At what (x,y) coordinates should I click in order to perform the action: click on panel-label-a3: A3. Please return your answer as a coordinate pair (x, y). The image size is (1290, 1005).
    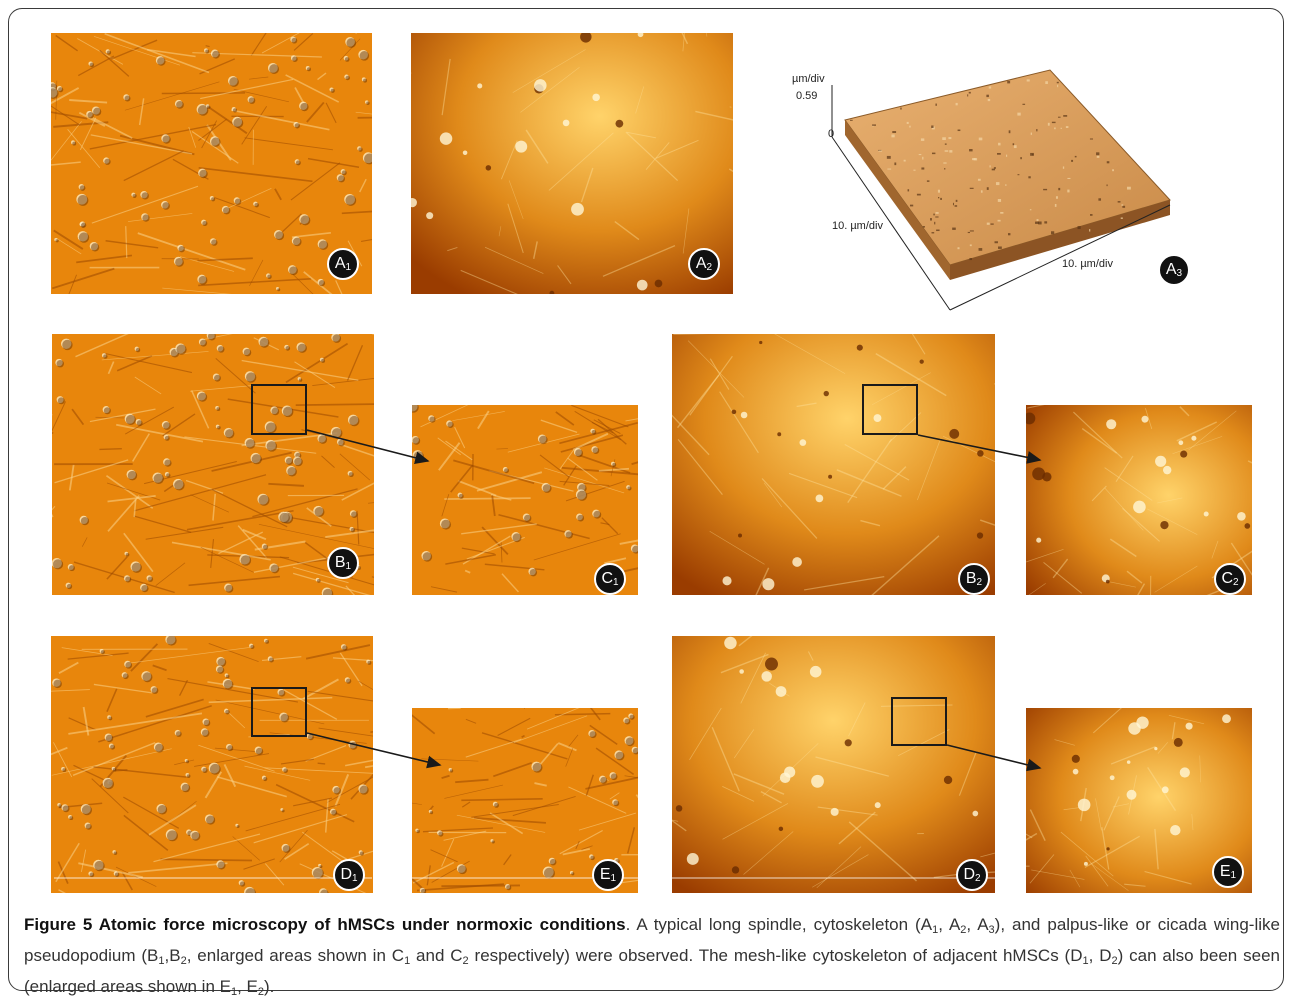
    Looking at the image, I should click on (1174, 270).